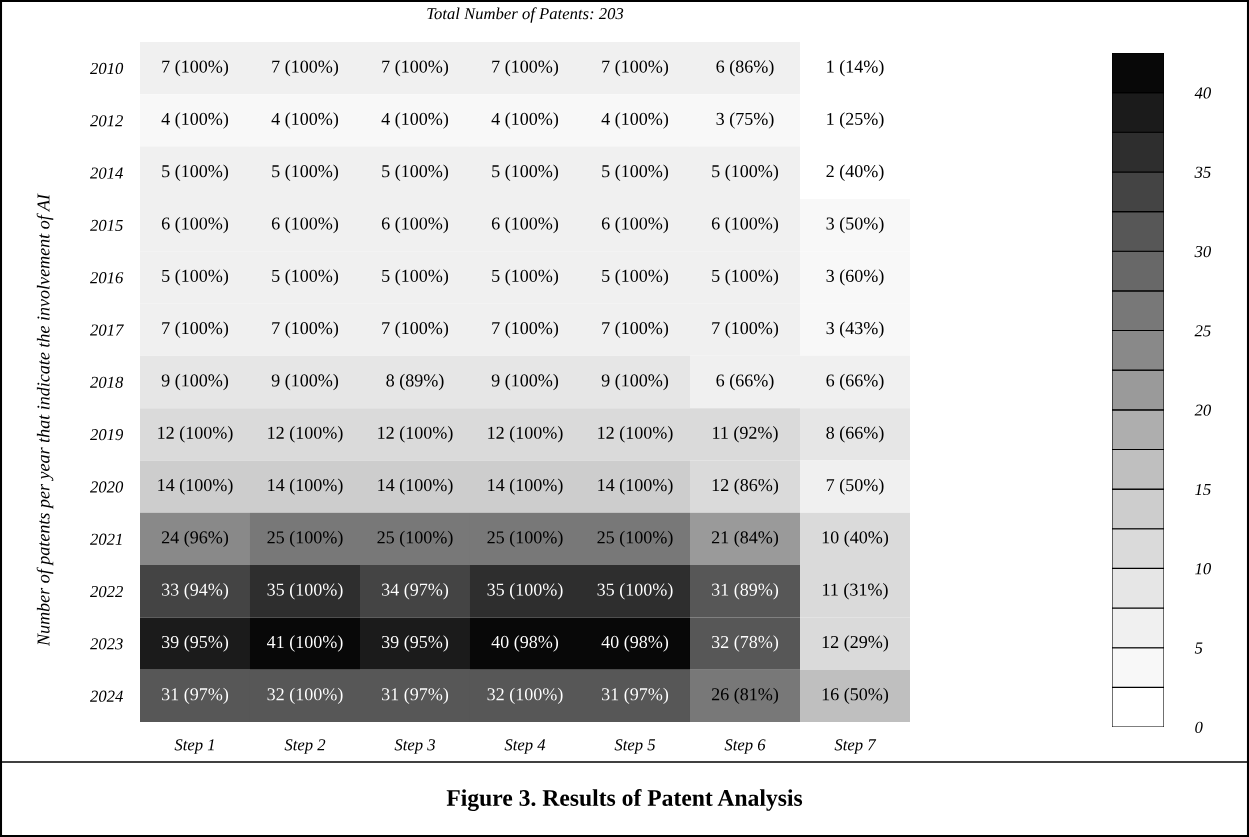 The width and height of the screenshot is (1249, 837). Describe the element at coordinates (194, 746) in the screenshot. I see `x-tick-label: Step 1` at that location.